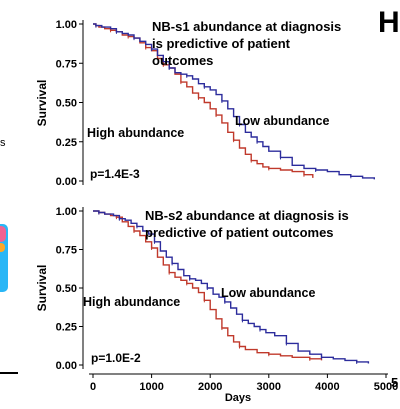 The image size is (400, 409). Describe the element at coordinates (3, 143) in the screenshot. I see `edge-fragment-left: s` at that location.